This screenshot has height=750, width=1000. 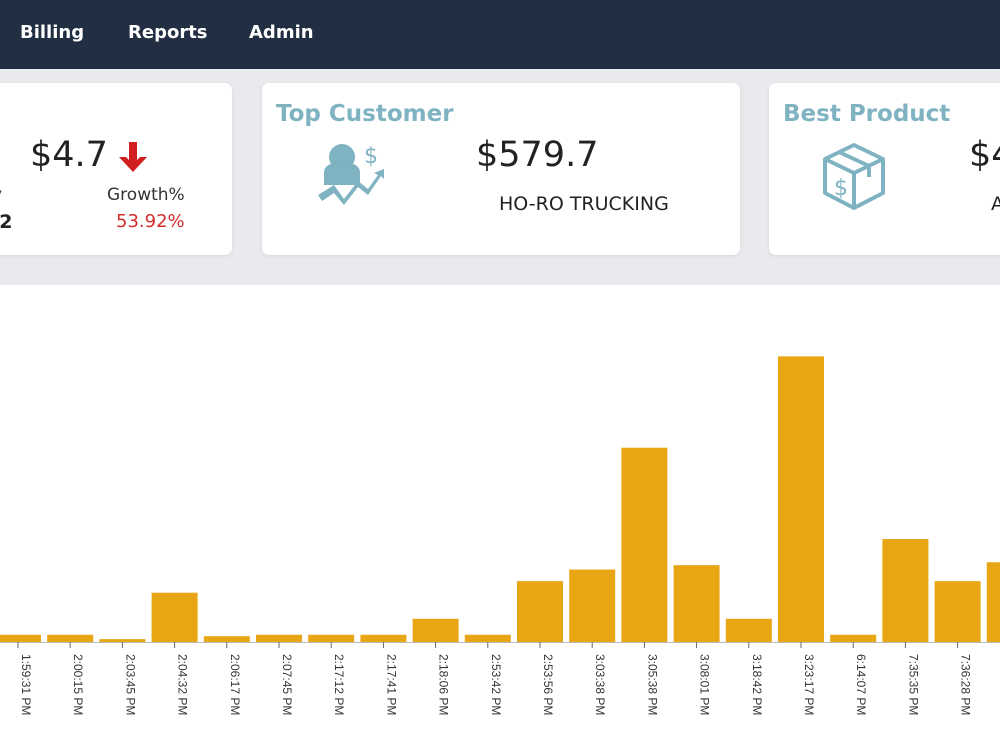 I want to click on nav-billing: Billing, so click(x=52, y=32).